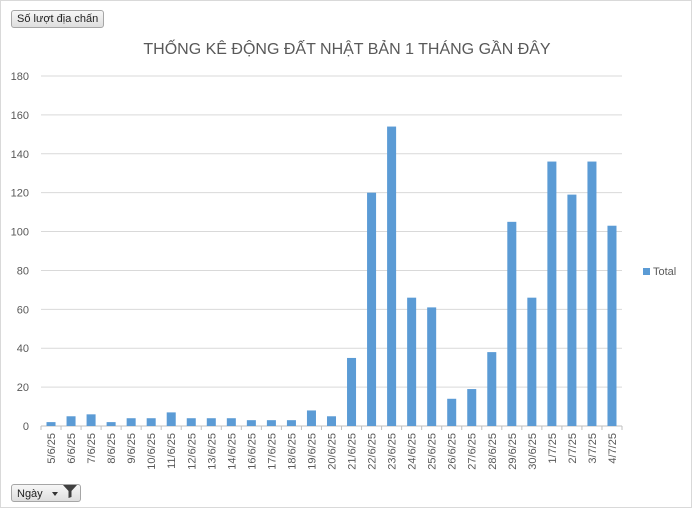 The height and width of the screenshot is (508, 692). What do you see at coordinates (20, 77) in the screenshot?
I see `y-tick-label: 180` at bounding box center [20, 77].